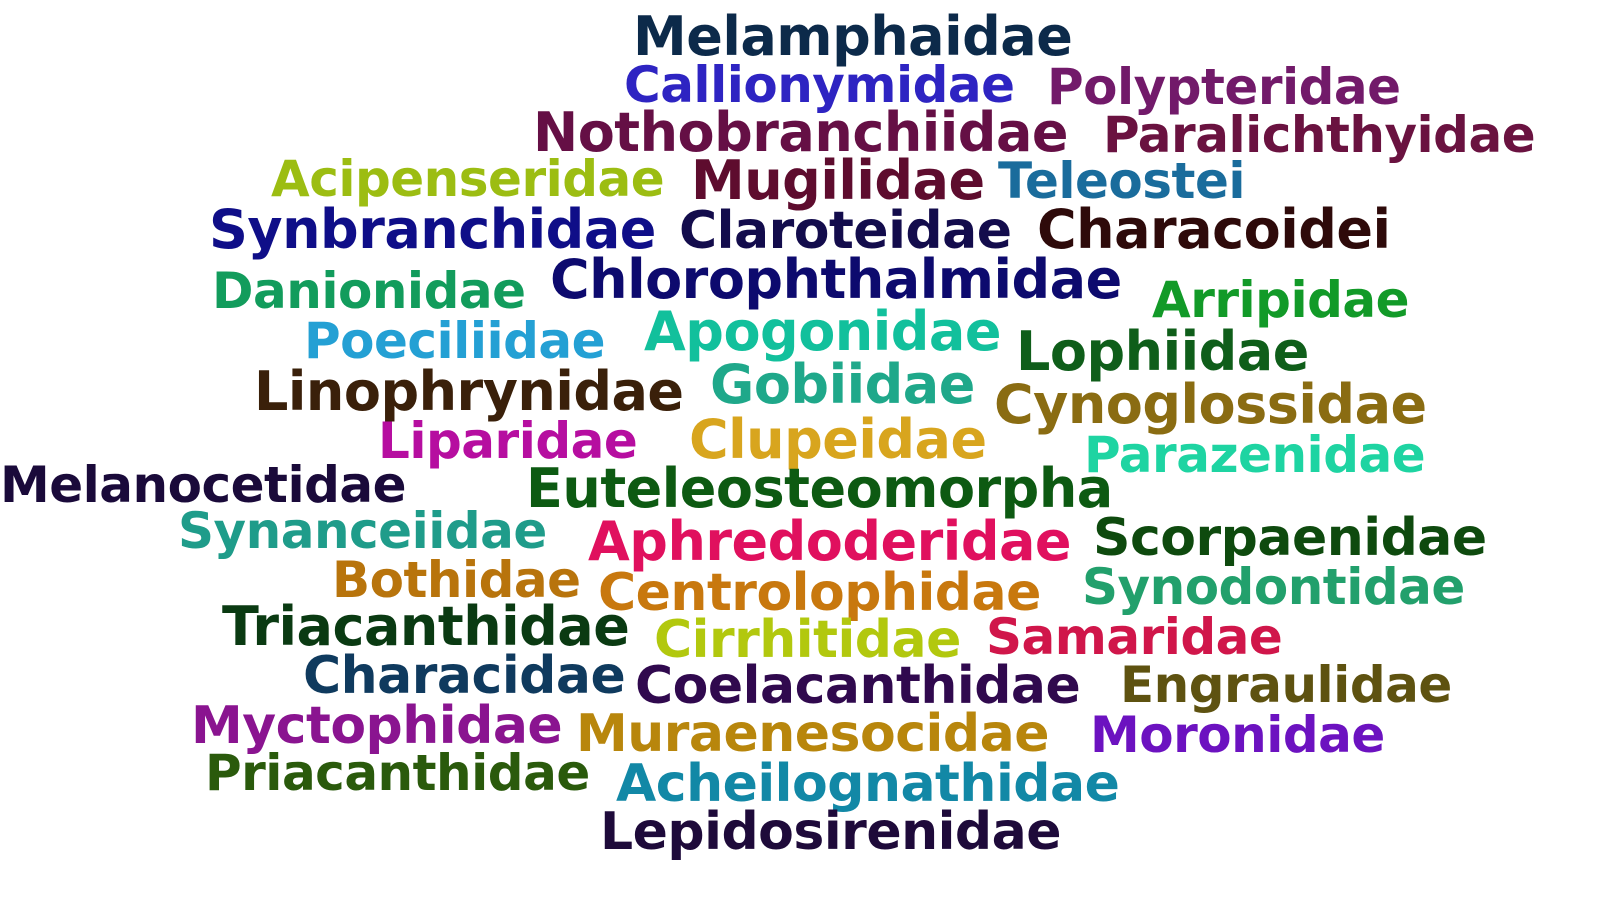  What do you see at coordinates (819, 488) in the screenshot?
I see `word-euteleosteomorpha: Euteleosteomorpha` at bounding box center [819, 488].